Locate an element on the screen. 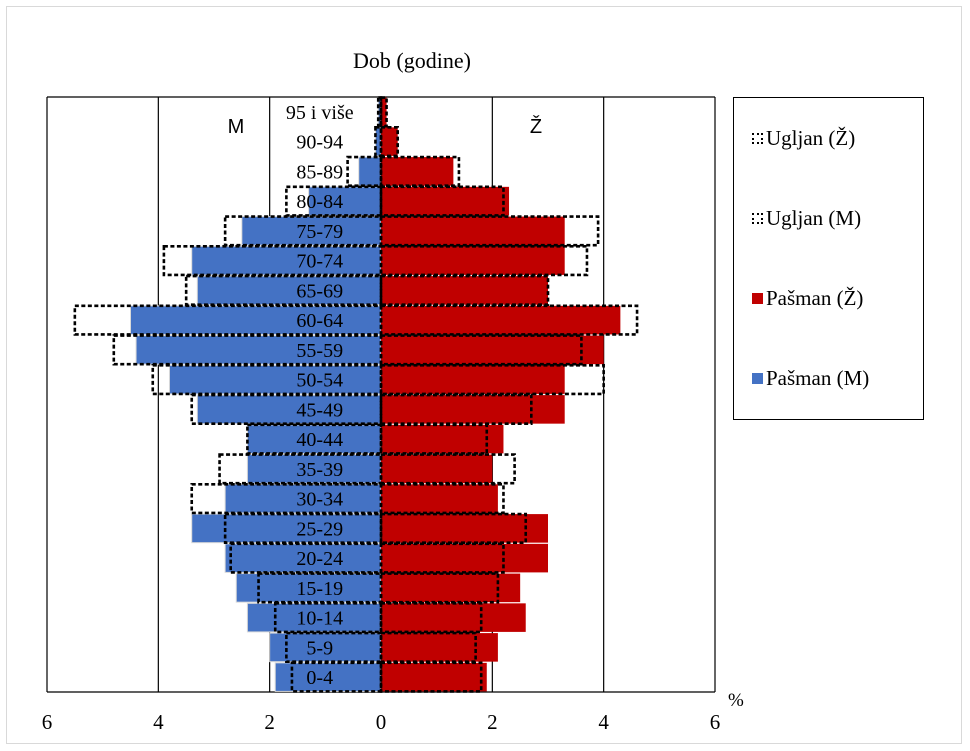  chart-title: Dob (godine) is located at coordinates (412, 60).